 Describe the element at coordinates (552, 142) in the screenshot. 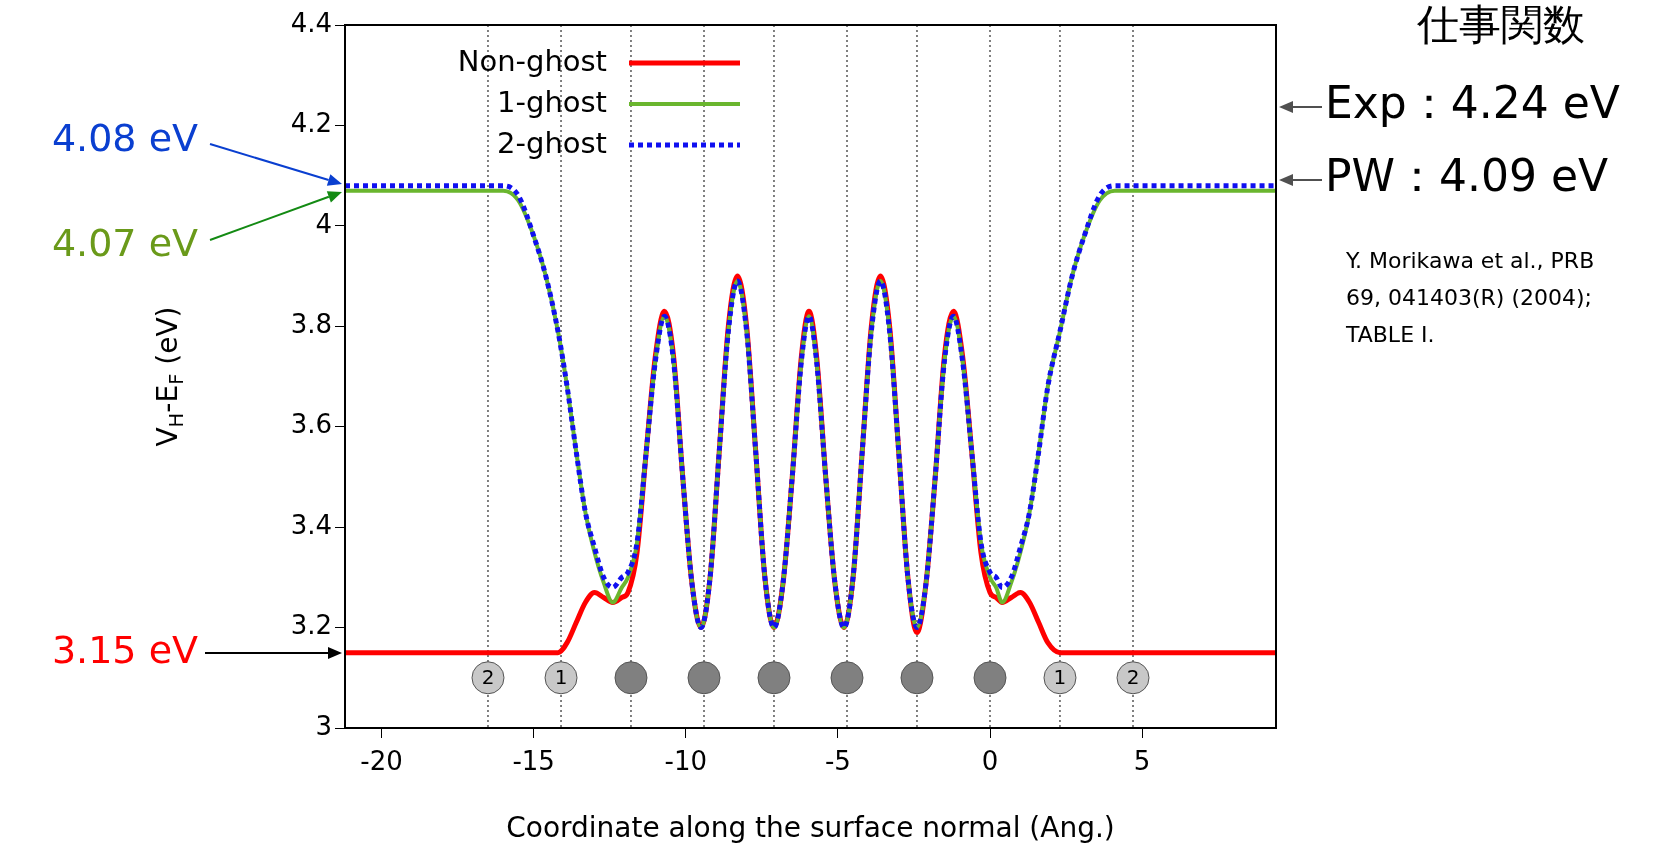

I see `legend-label: 2-ghost` at that location.